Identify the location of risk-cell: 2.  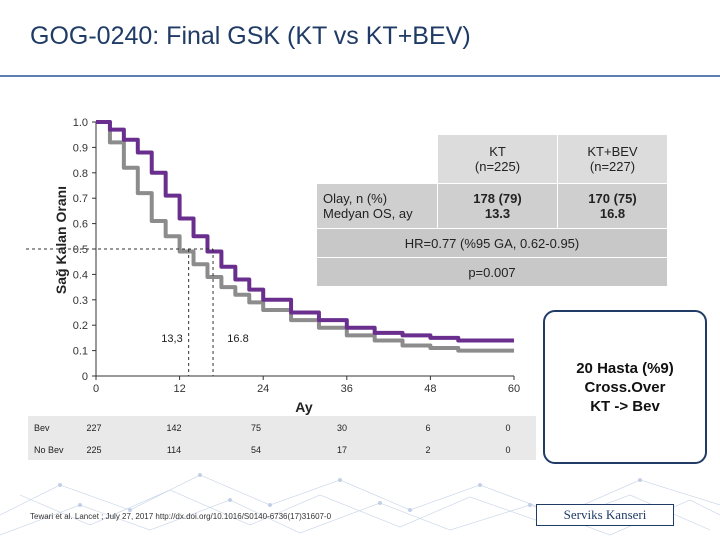
(427, 450).